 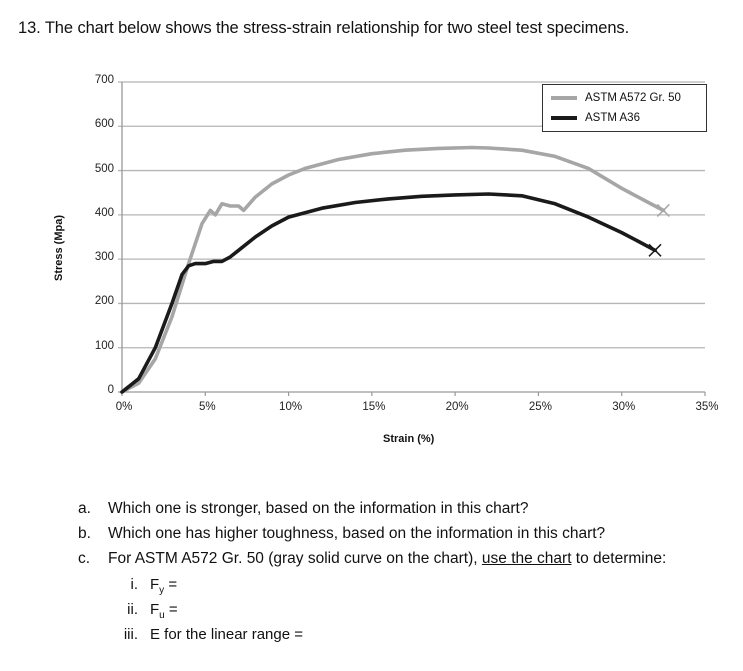 I want to click on legend-swatch-black, so click(x=564, y=118).